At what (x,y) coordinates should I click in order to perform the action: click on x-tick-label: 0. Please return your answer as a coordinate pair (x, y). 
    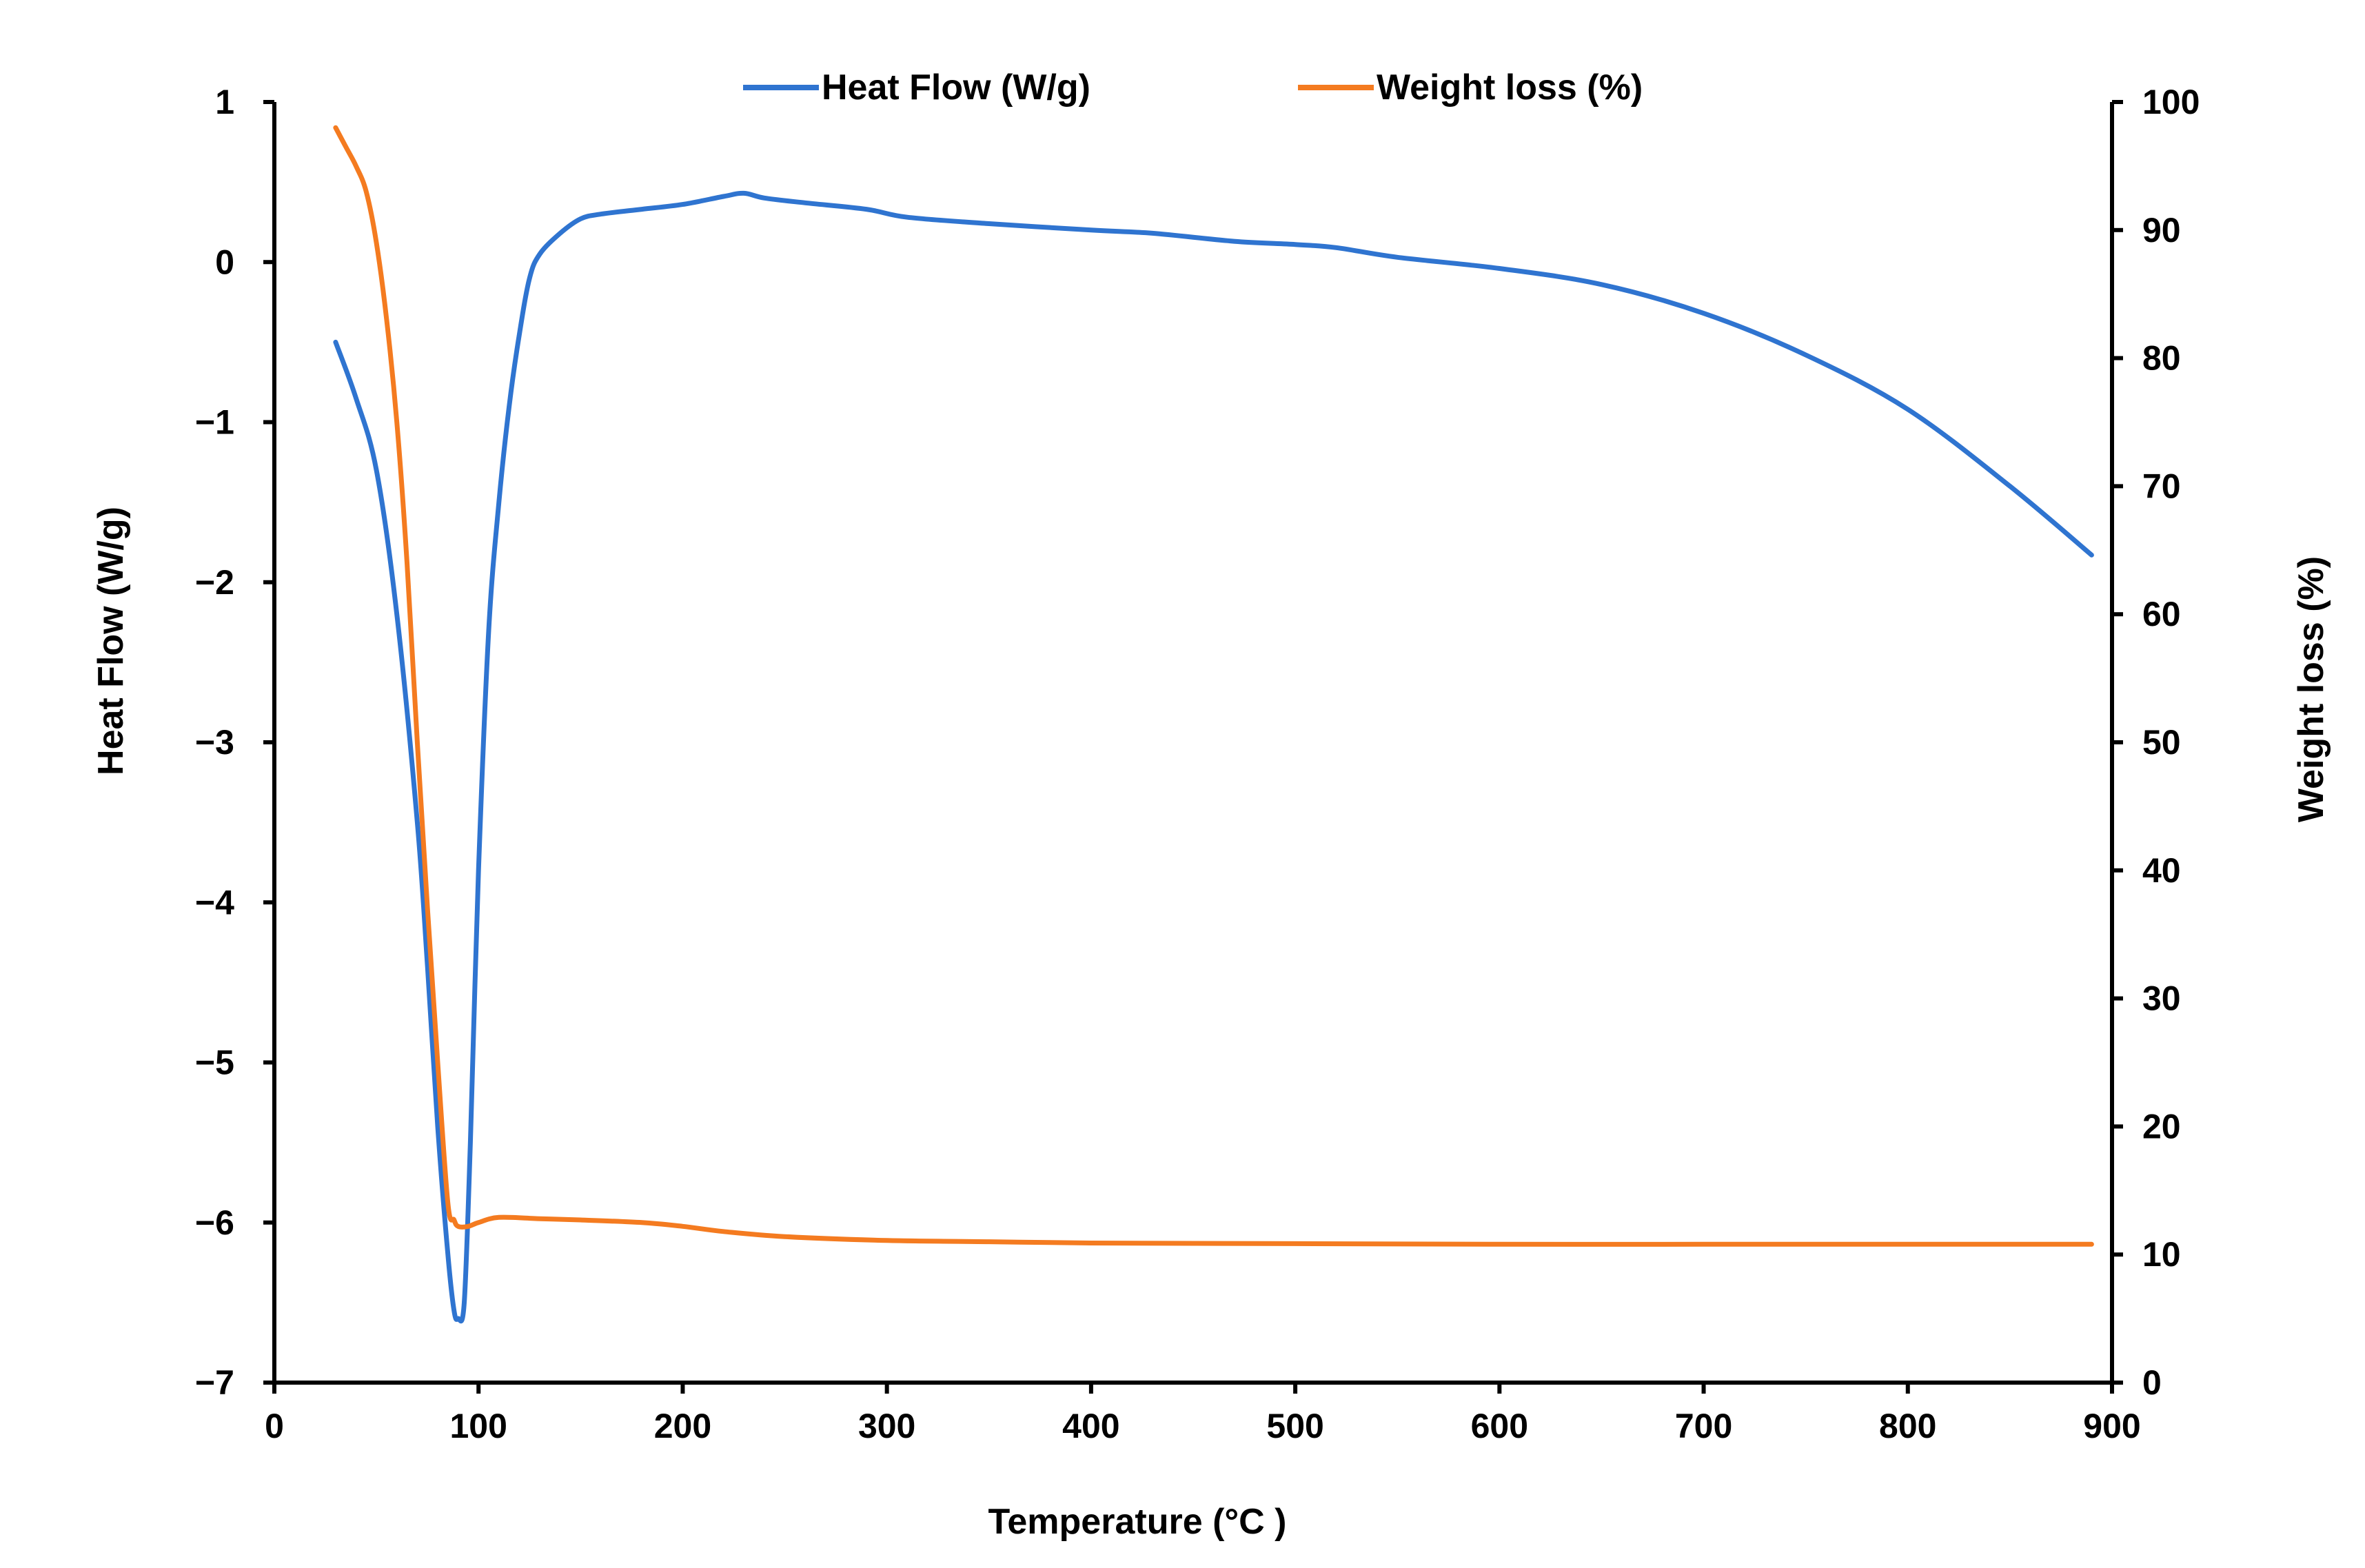
    Looking at the image, I should click on (274, 1426).